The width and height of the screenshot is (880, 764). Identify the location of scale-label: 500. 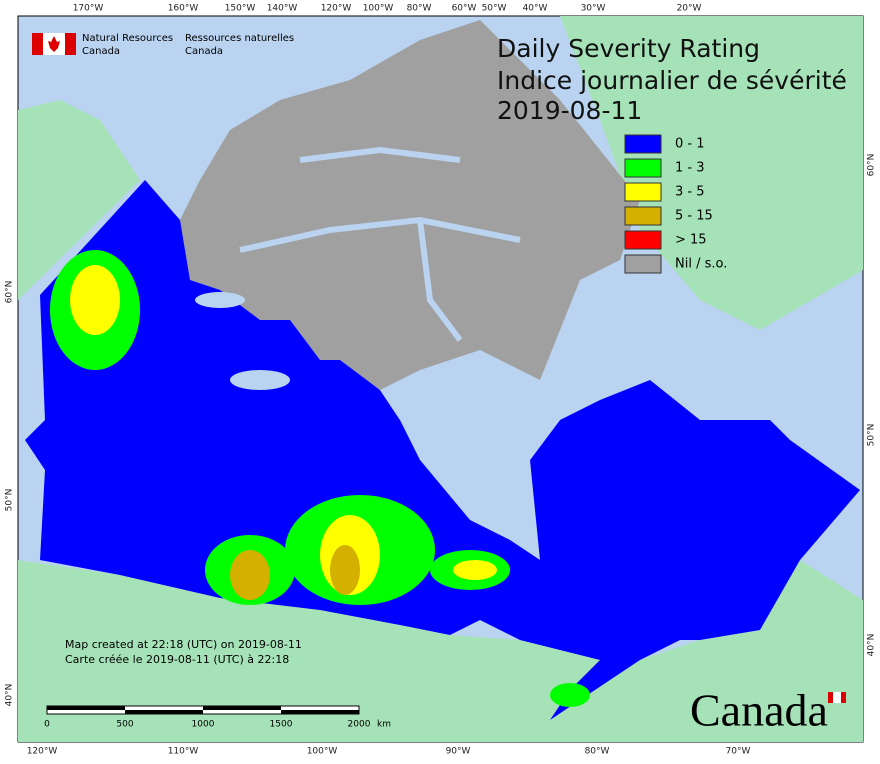
(124, 725).